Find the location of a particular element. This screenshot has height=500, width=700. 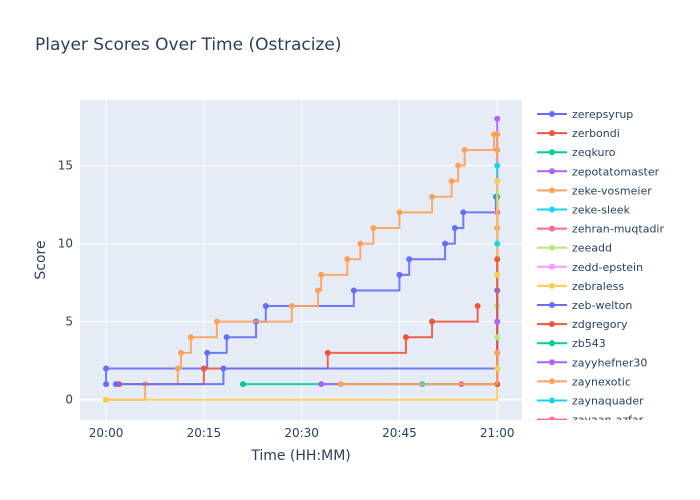

series-zayyhefner30 is located at coordinates (497, 321).